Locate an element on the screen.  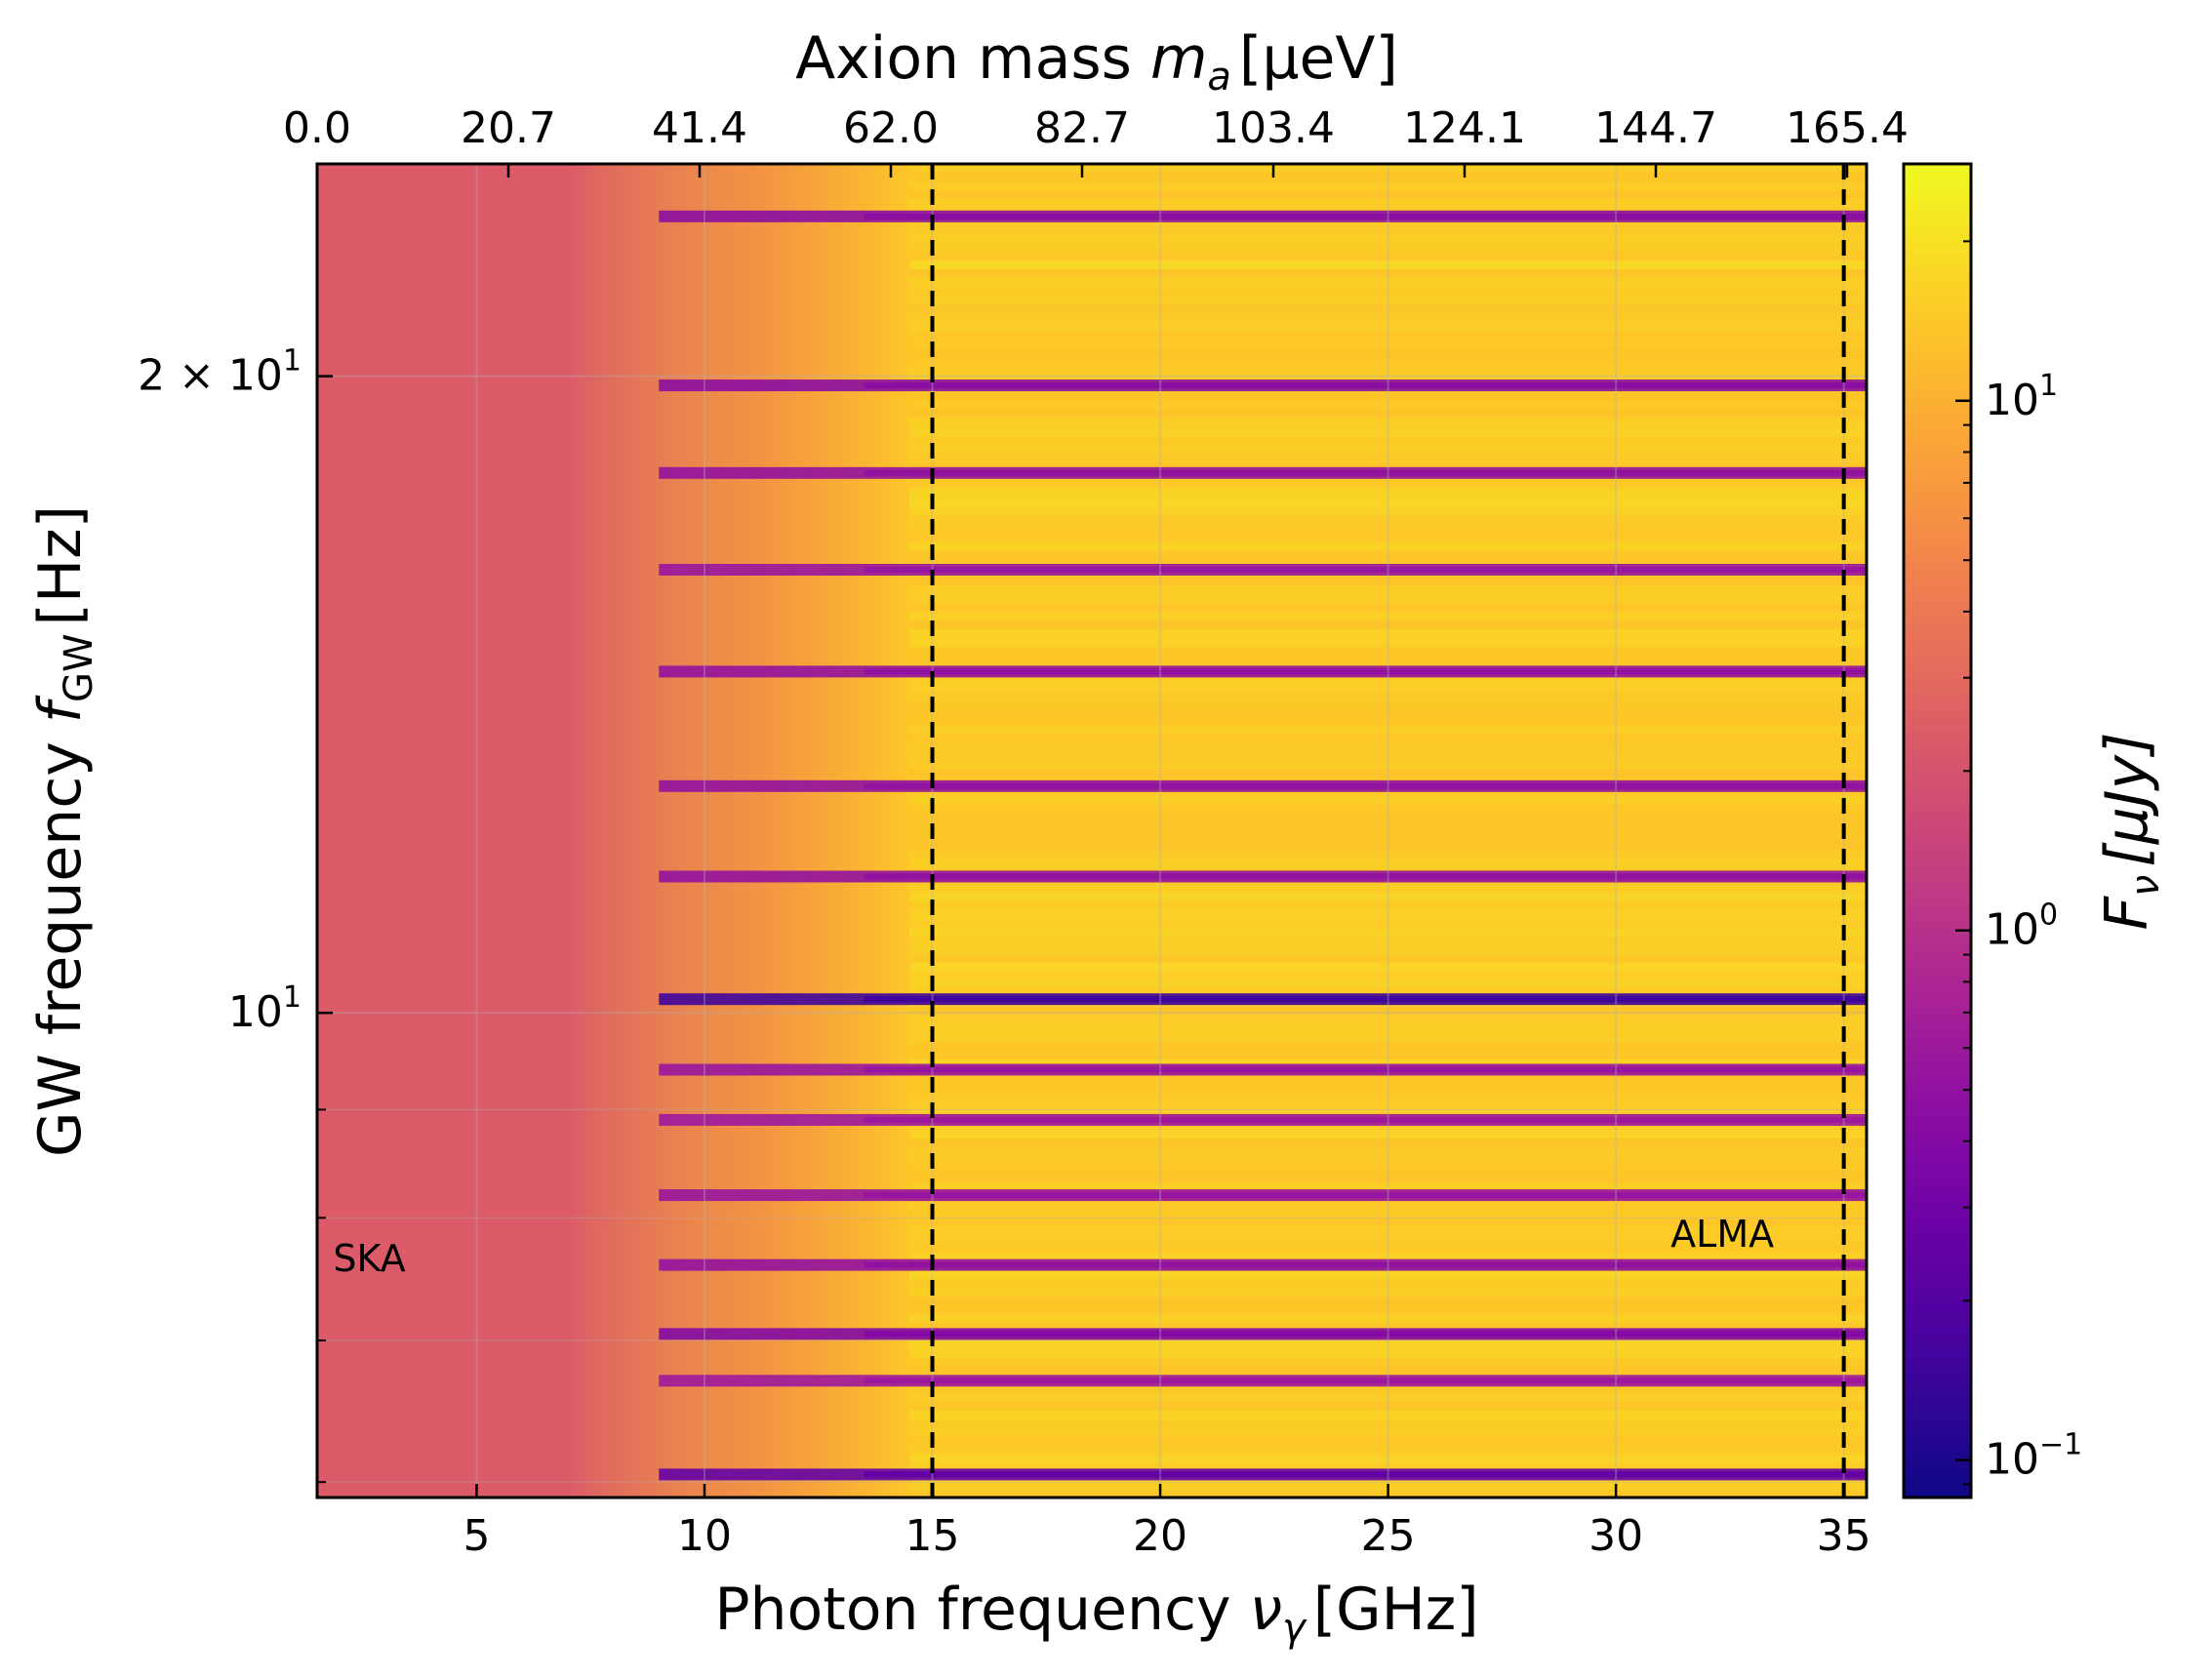
colorbar-tick-label: 10⁰ is located at coordinates (2022, 927).